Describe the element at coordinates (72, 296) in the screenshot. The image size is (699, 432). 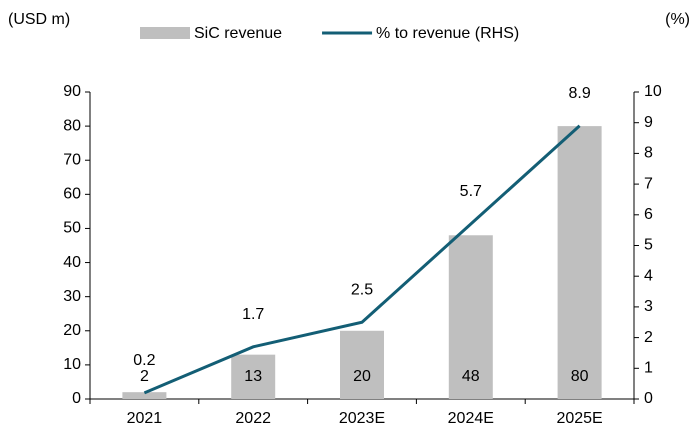
I see `y-tick-label: 30` at that location.